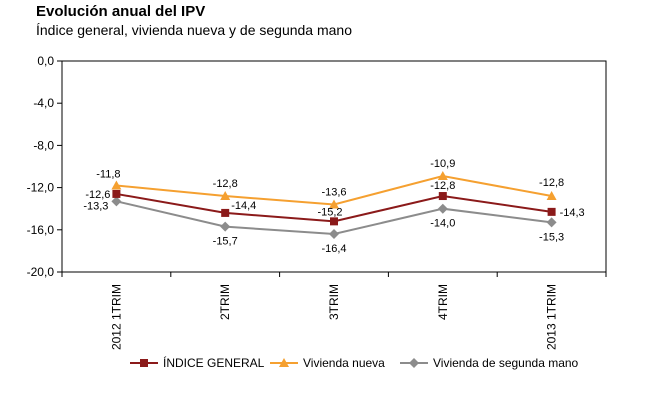  What do you see at coordinates (344, 363) in the screenshot?
I see `legend-label: Vivienda nueva` at bounding box center [344, 363].